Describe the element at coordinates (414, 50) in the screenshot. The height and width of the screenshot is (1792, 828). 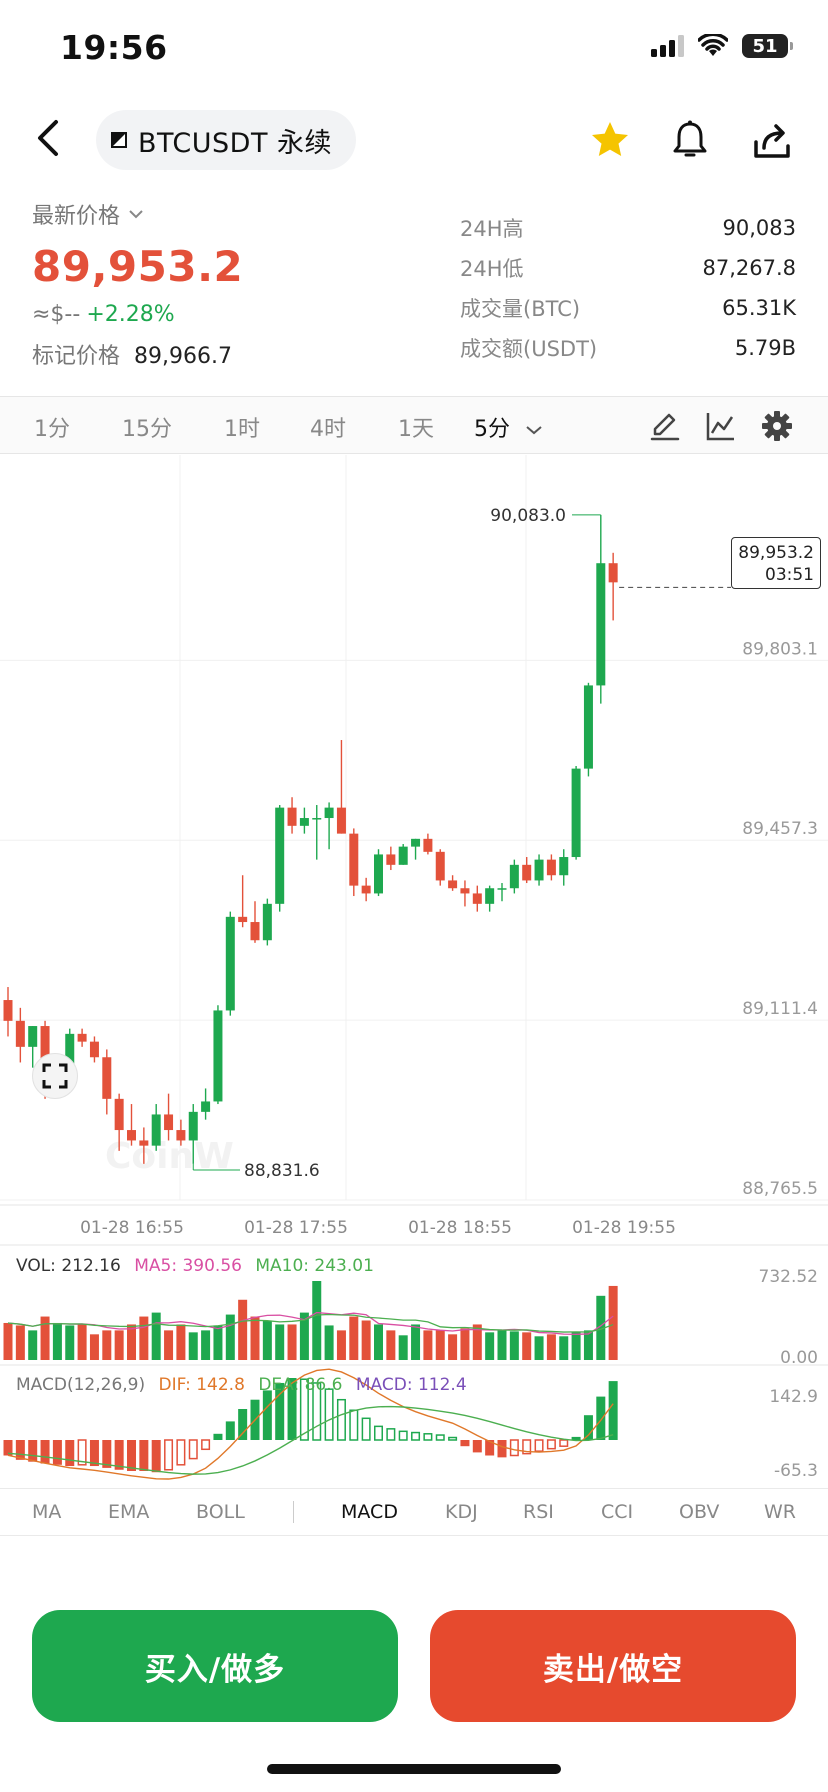
I see `status-bar: 19:56 51` at that location.